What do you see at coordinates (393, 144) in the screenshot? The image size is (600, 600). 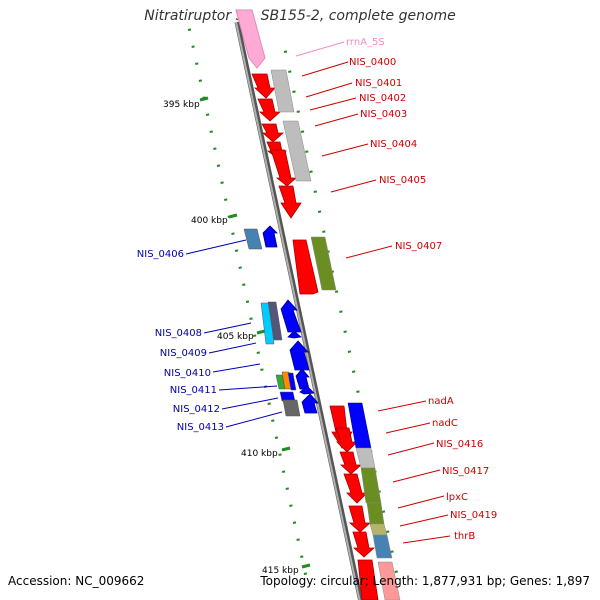 I see `label-nis-0404: NIS_0404` at bounding box center [393, 144].